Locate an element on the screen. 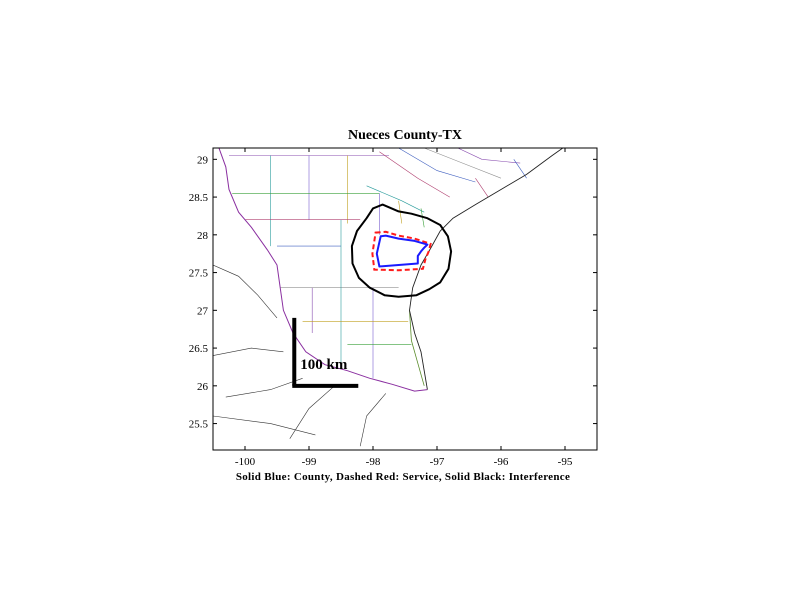  service-contour is located at coordinates (401, 251).